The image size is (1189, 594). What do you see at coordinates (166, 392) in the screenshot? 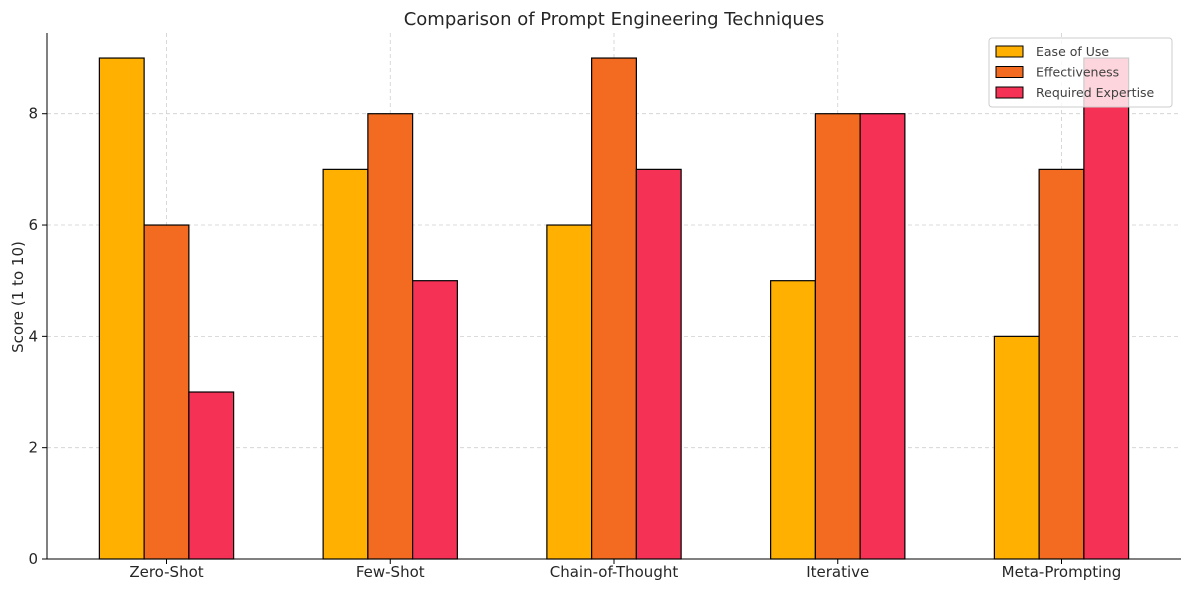
I see `bar-effectiveness-zero-shot` at bounding box center [166, 392].